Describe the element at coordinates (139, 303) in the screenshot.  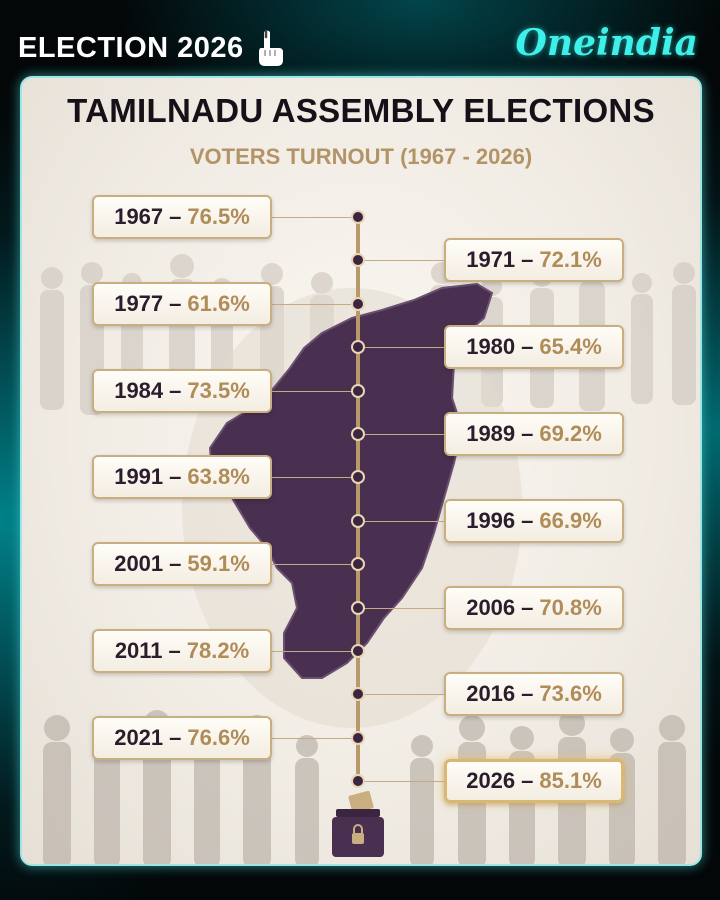
I see `turnout-year: 1977` at that location.